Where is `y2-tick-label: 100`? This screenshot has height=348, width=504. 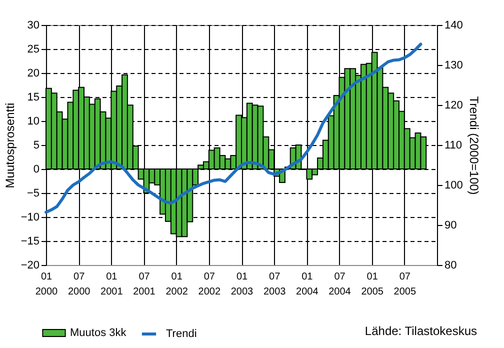
y2-tick-label: 100 is located at coordinates (453, 186).